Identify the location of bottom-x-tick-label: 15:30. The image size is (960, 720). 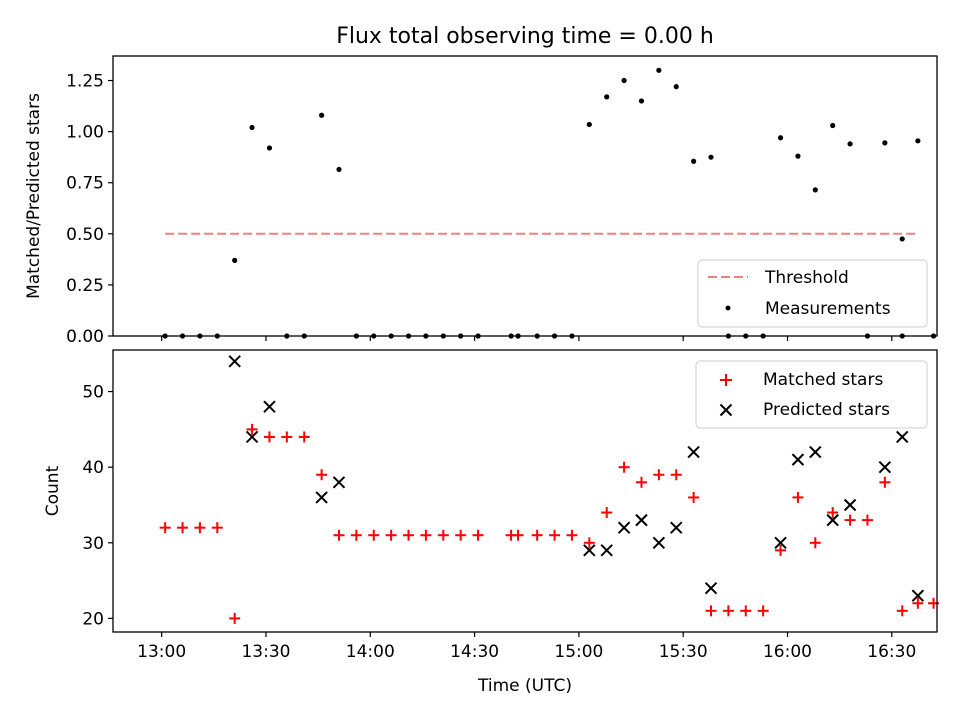
(683, 652).